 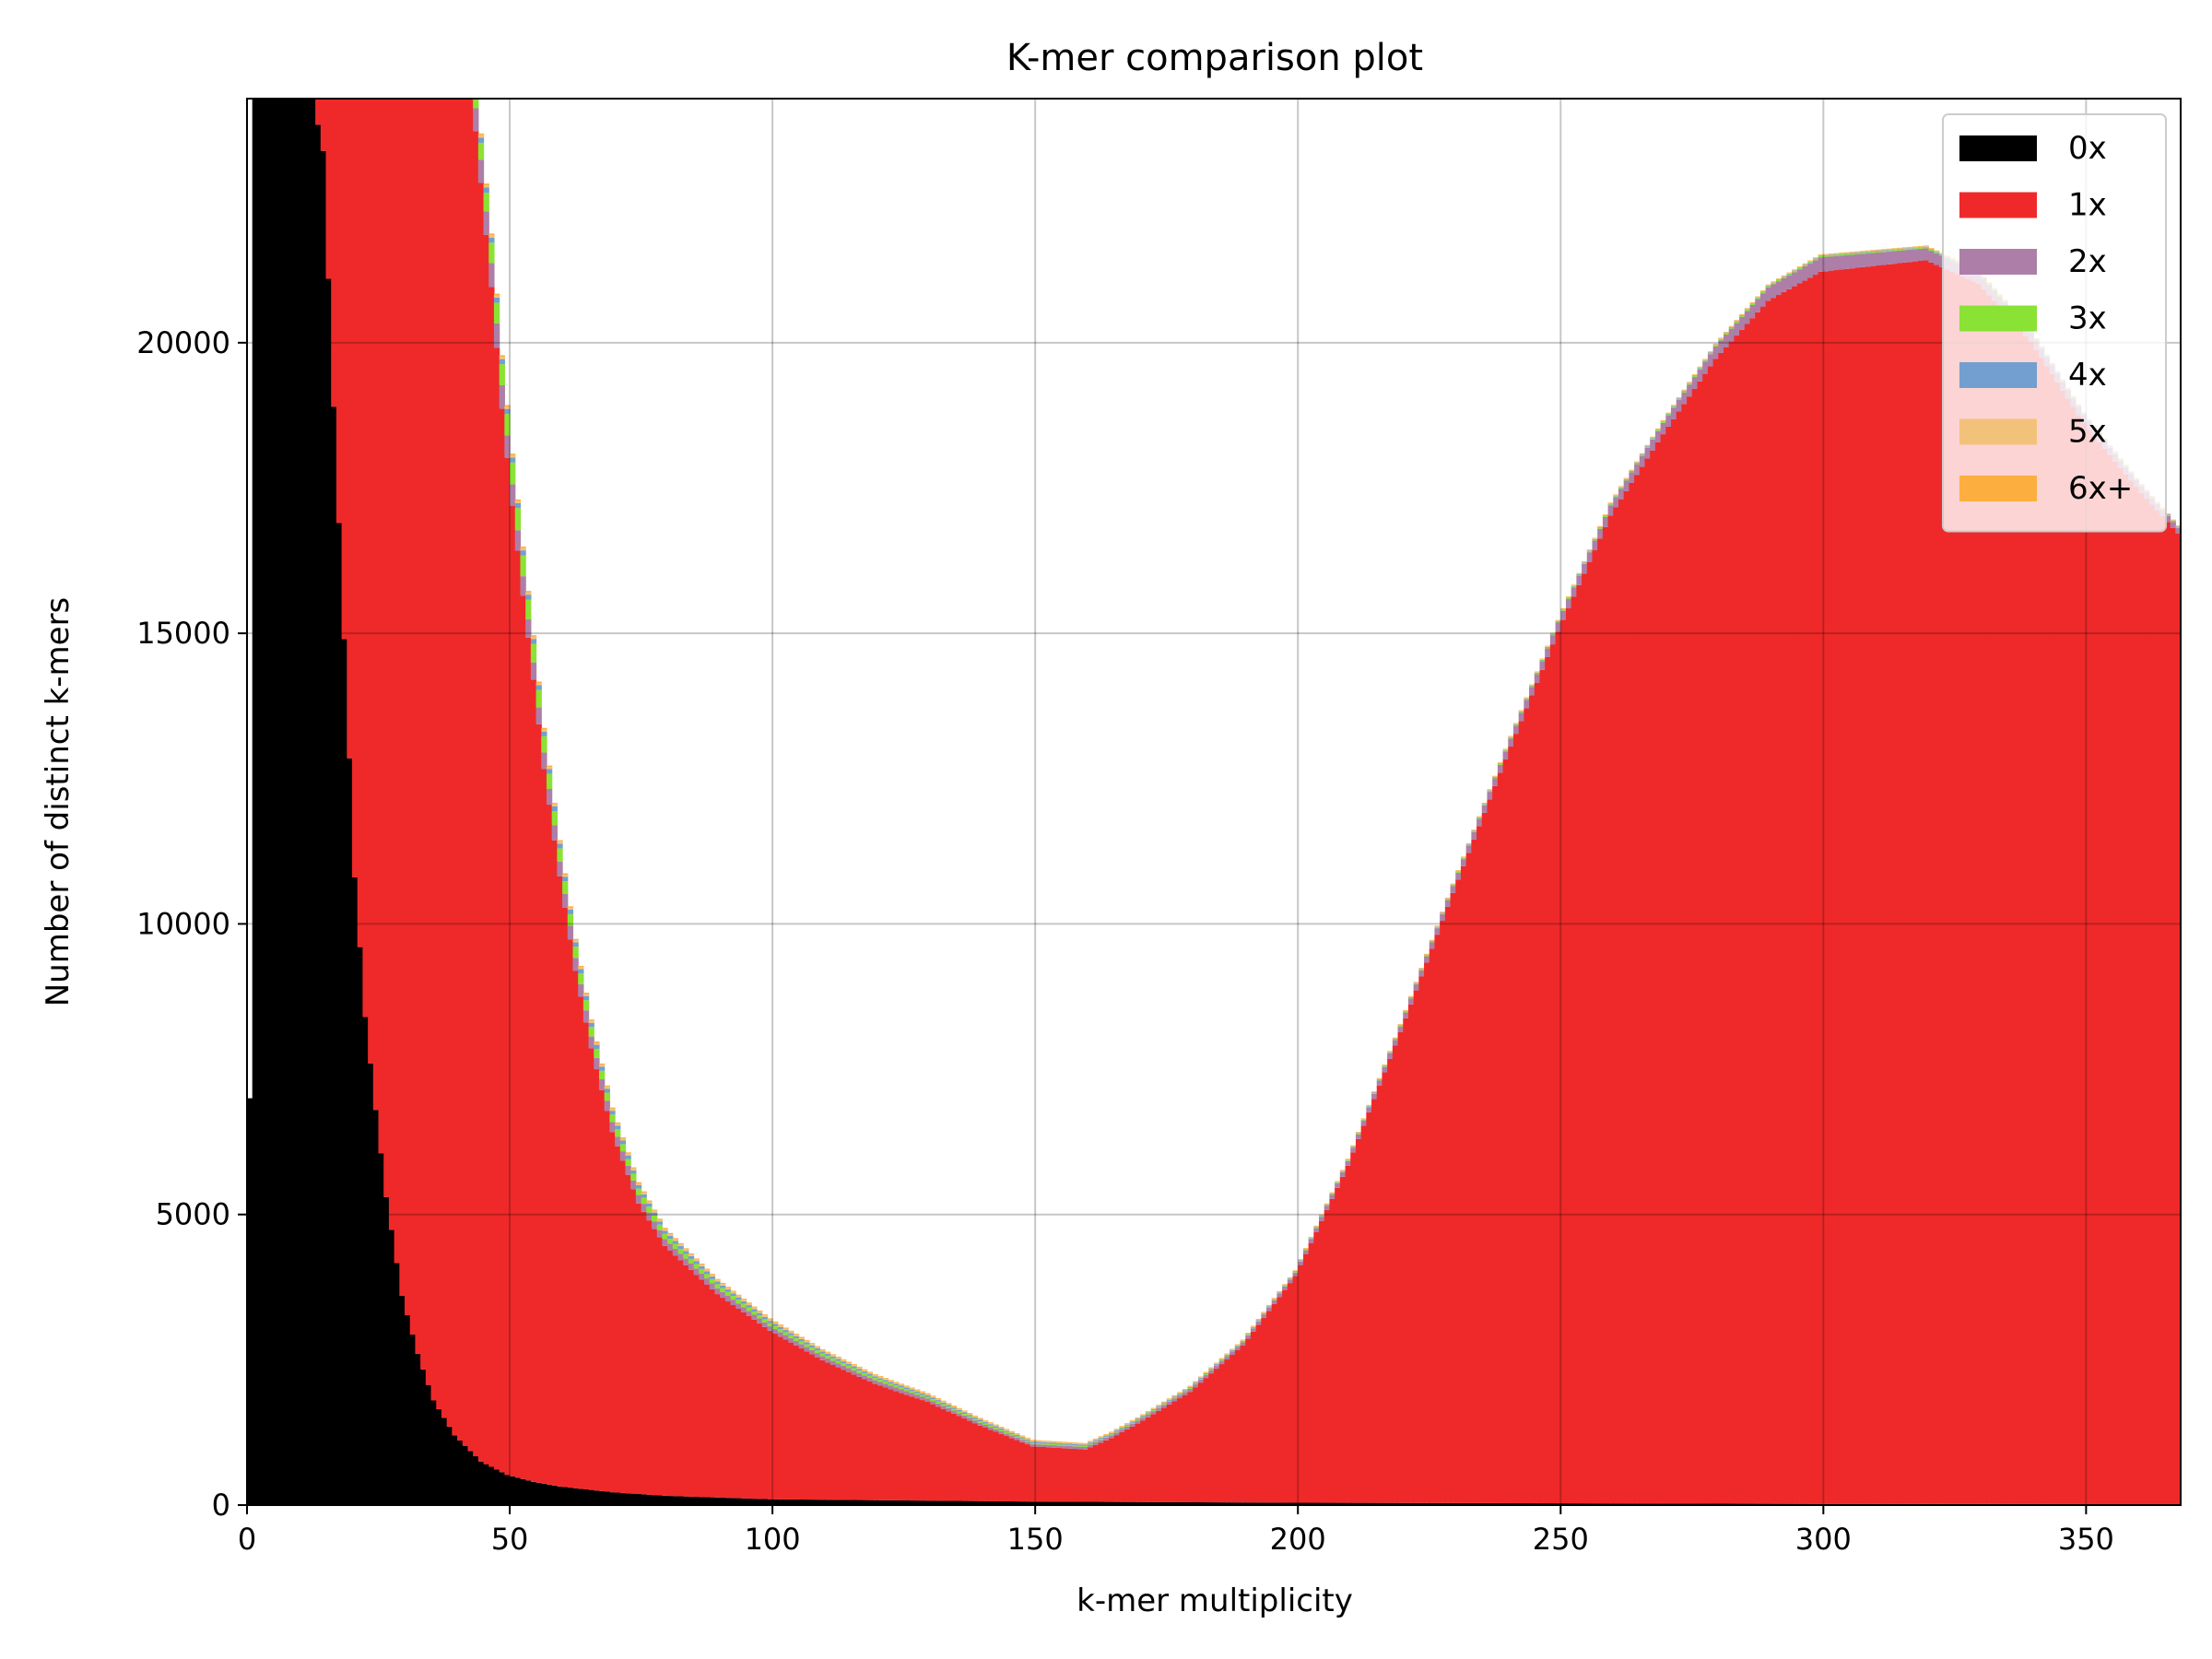 What do you see at coordinates (1258, 1319) in the screenshot?
I see `bar-6x+-193` at bounding box center [1258, 1319].